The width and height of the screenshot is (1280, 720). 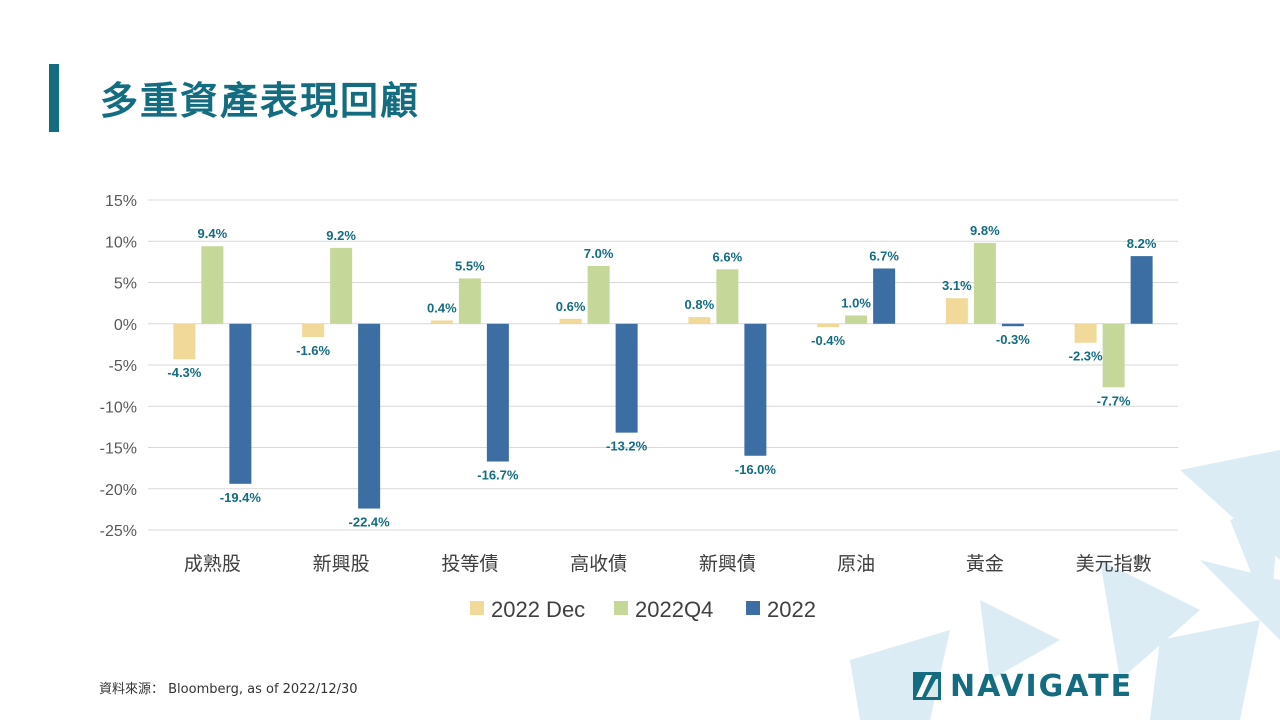 What do you see at coordinates (313, 350) in the screenshot?
I see `data-label: -1.6%` at bounding box center [313, 350].